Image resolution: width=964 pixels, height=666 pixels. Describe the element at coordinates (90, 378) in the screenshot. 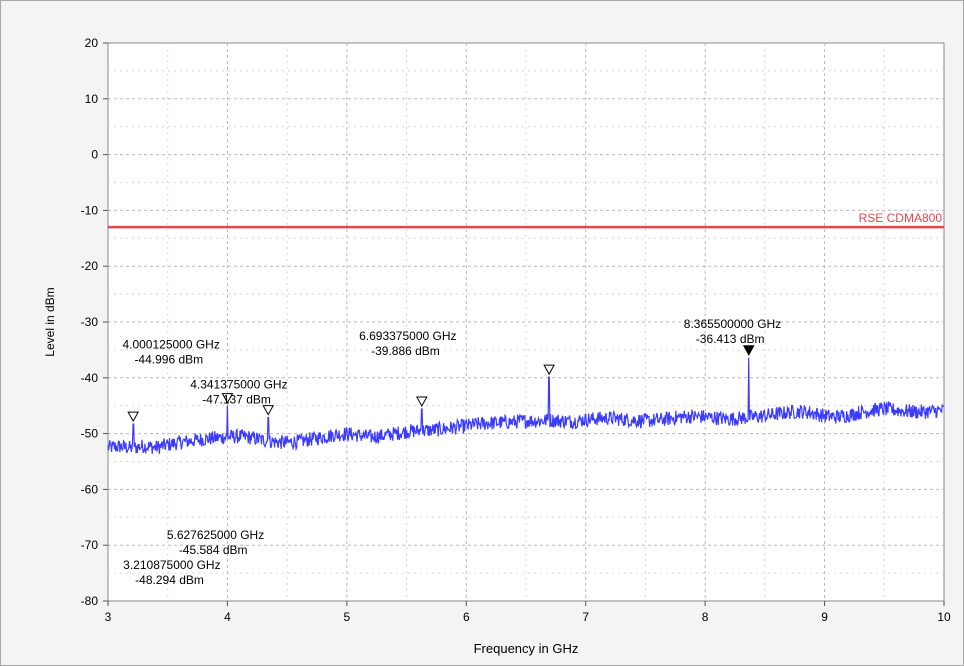

I see `y-tick-label: -40` at that location.